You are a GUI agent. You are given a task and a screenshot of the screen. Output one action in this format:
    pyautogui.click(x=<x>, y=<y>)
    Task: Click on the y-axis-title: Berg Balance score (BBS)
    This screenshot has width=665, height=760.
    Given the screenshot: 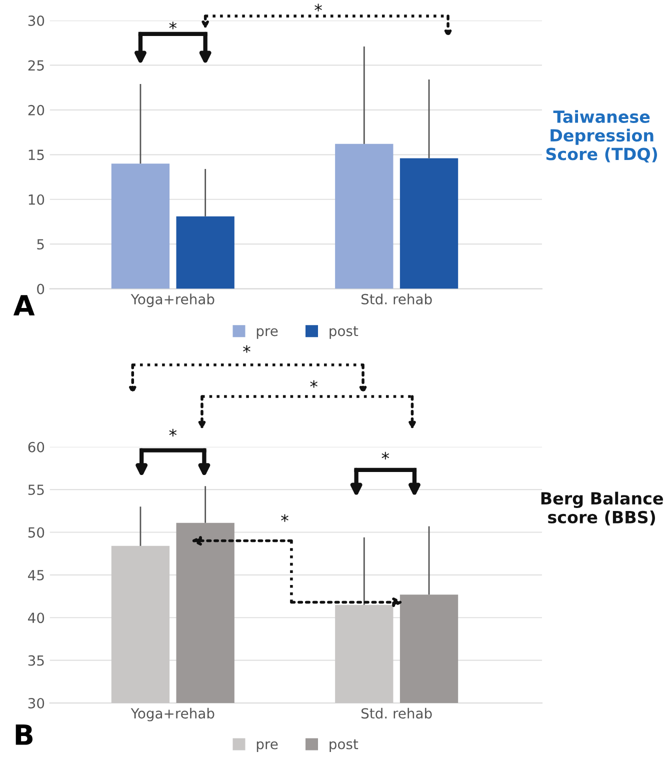 What is the action you would take?
    pyautogui.click(x=602, y=509)
    